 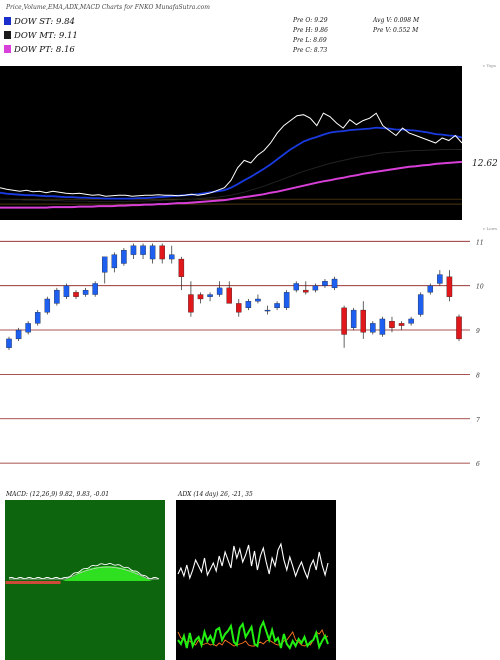 What do you see at coordinates (7, 35) in the screenshot?
I see `legend-swatch-mt` at bounding box center [7, 35].